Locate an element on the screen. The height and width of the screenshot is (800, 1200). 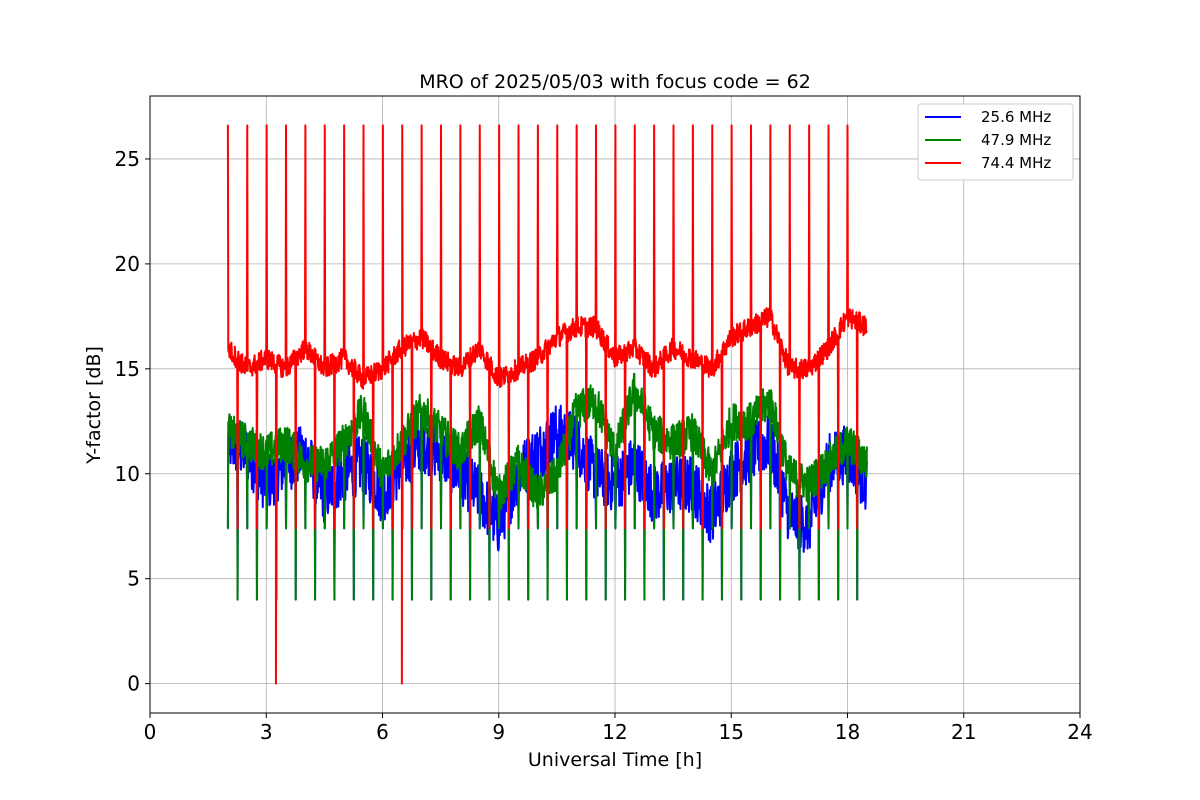
y-axis-label: Y-factor [dB] is located at coordinates (94, 405).